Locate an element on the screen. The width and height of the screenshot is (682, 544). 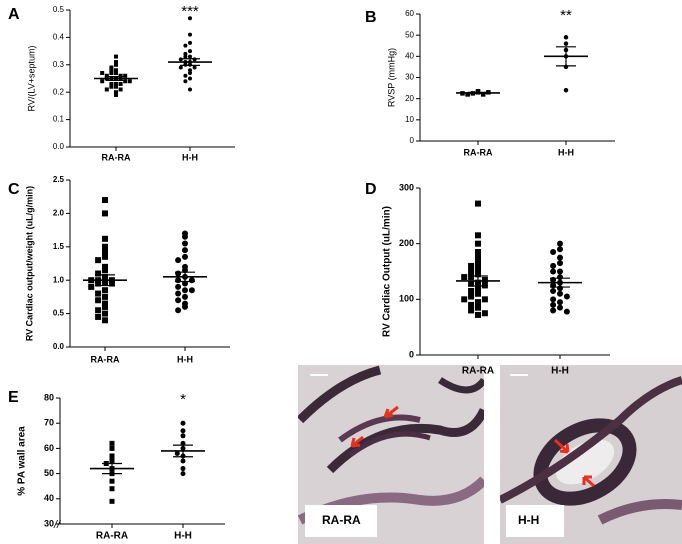
y-tick-label: 10 is located at coordinates (409, 119).